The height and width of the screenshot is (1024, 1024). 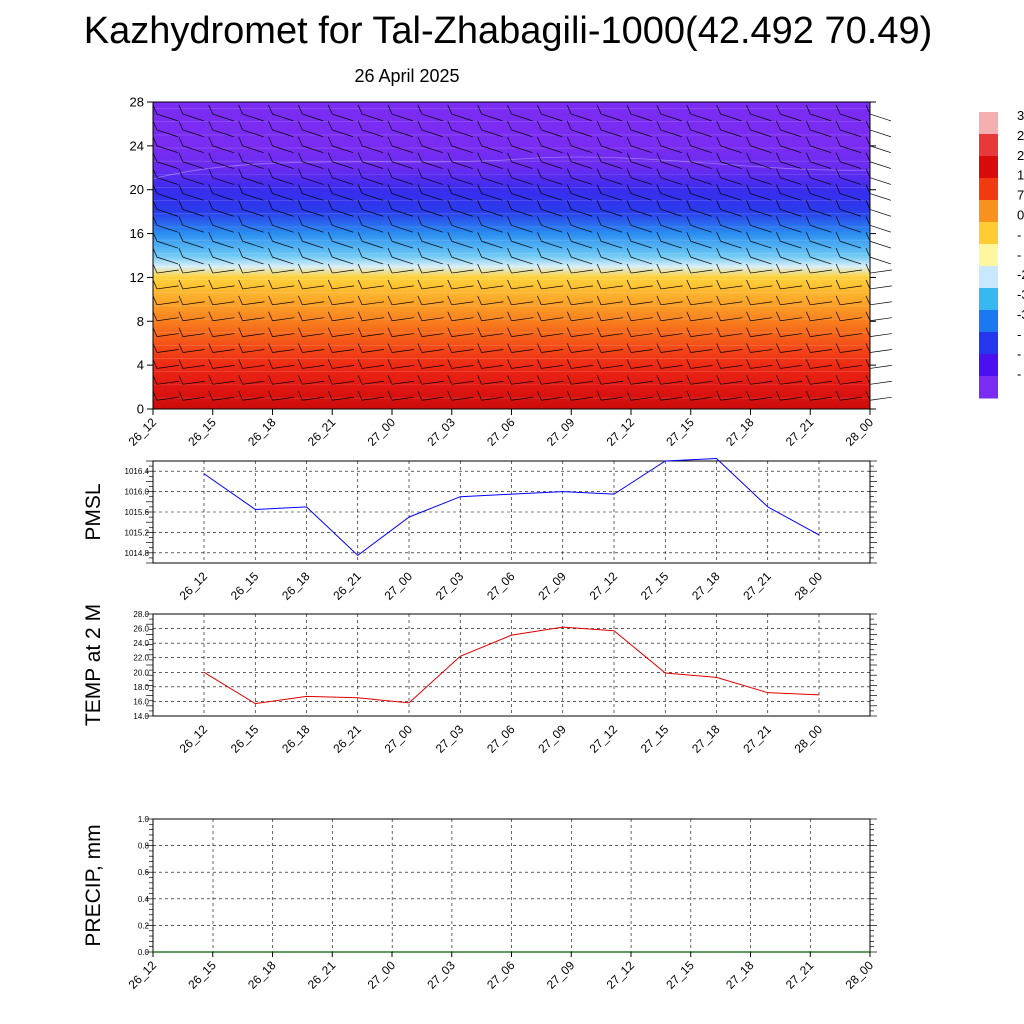 I want to click on x-tick-label: 27_09, so click(x=561, y=975).